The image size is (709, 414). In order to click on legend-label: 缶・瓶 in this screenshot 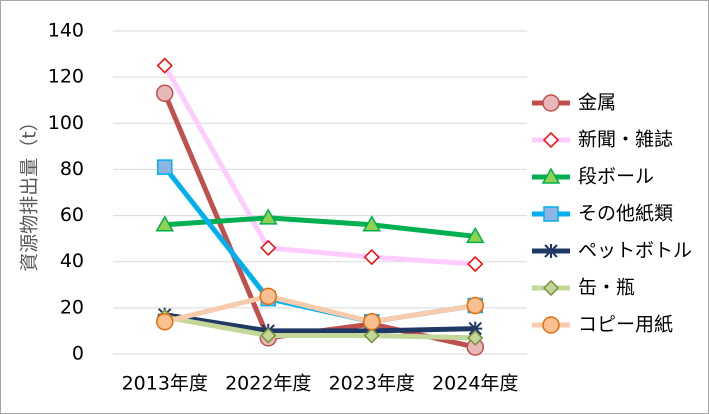, I will do `click(606, 288)`.